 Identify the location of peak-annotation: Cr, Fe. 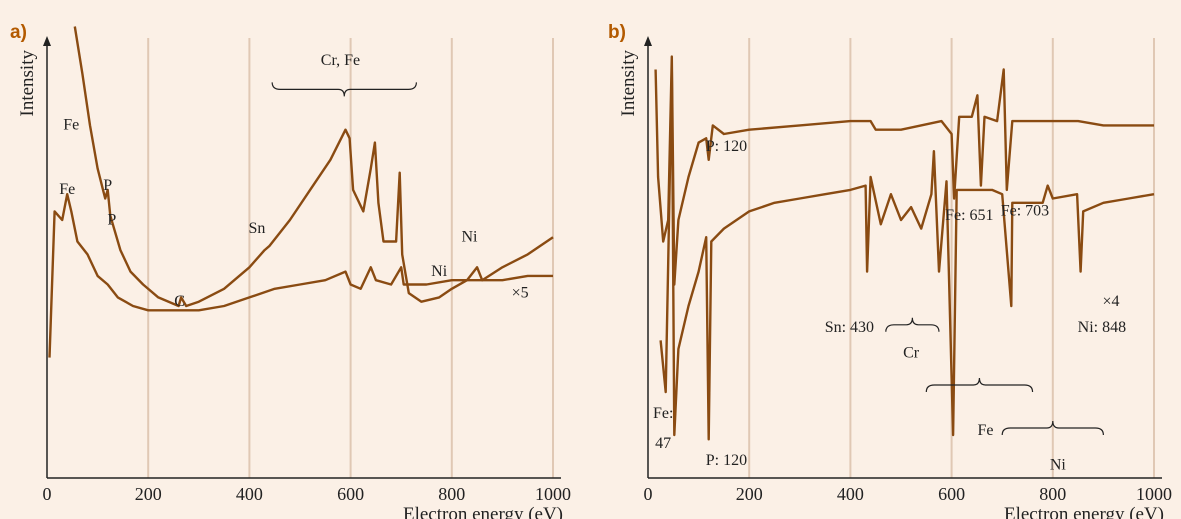
(340, 60).